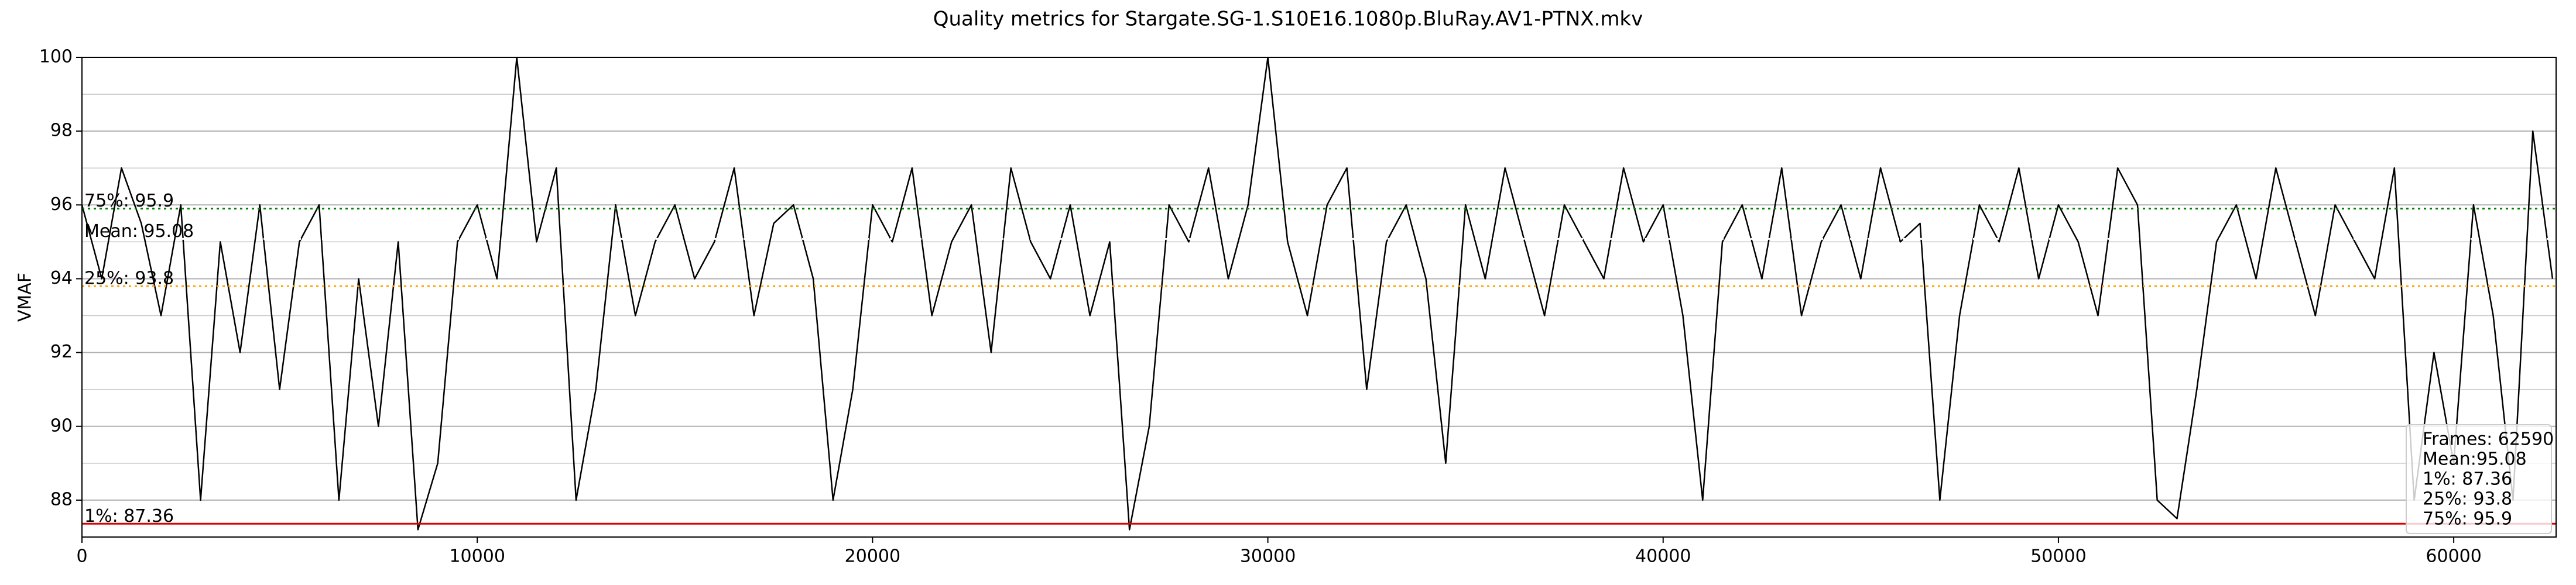 The height and width of the screenshot is (585, 2576). Describe the element at coordinates (2467, 499) in the screenshot. I see `stats-text: 25%: 93.8` at that location.